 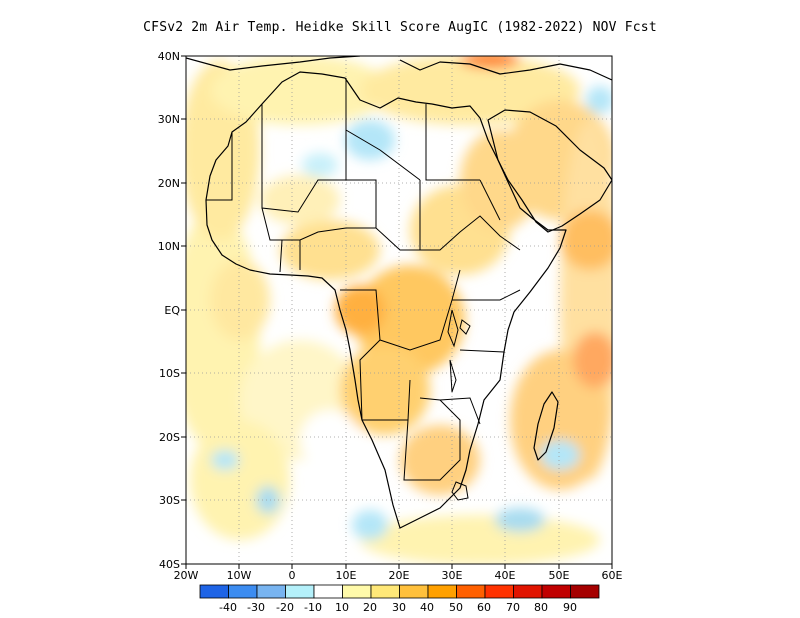 What do you see at coordinates (169, 373) in the screenshot?
I see `lat-label: 10S` at bounding box center [169, 373].